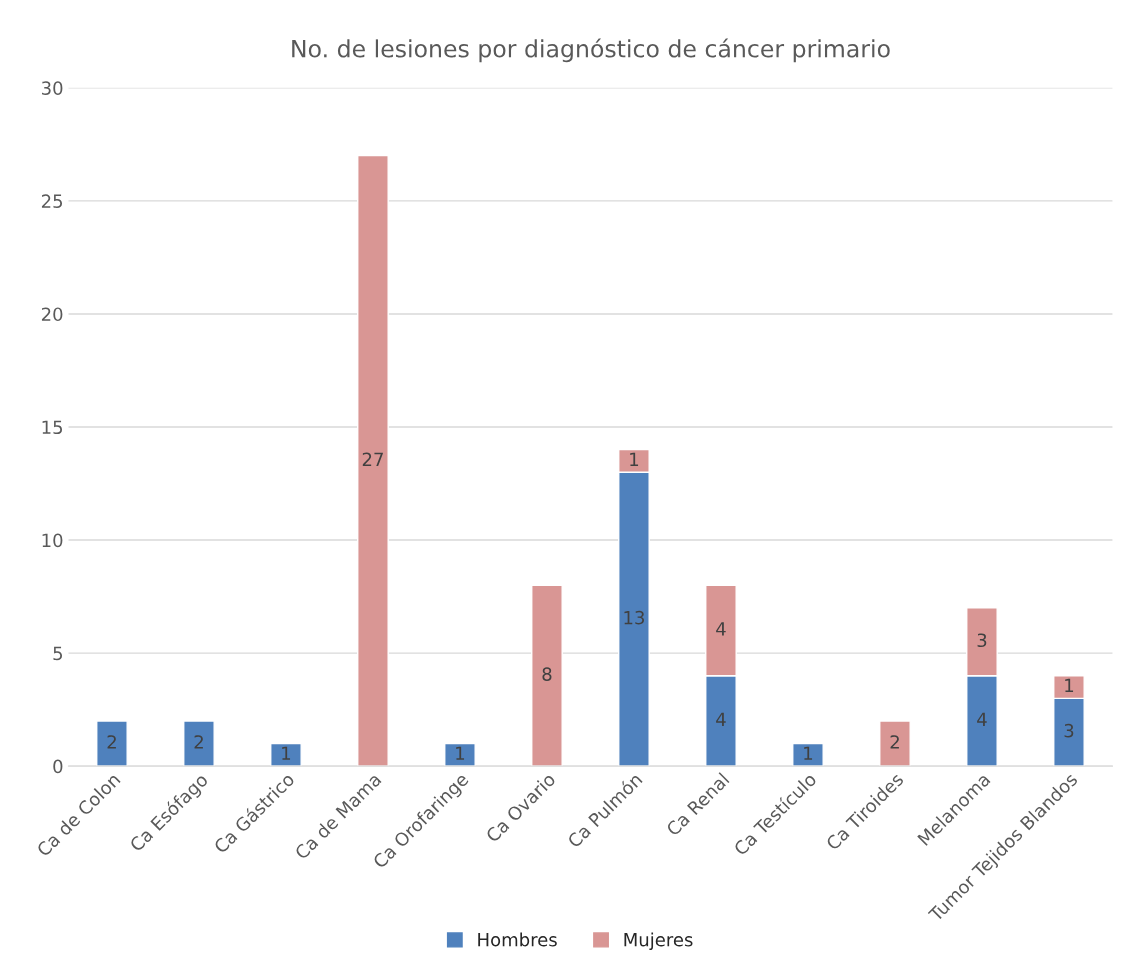  I want to click on data-label: 8, so click(547, 674).